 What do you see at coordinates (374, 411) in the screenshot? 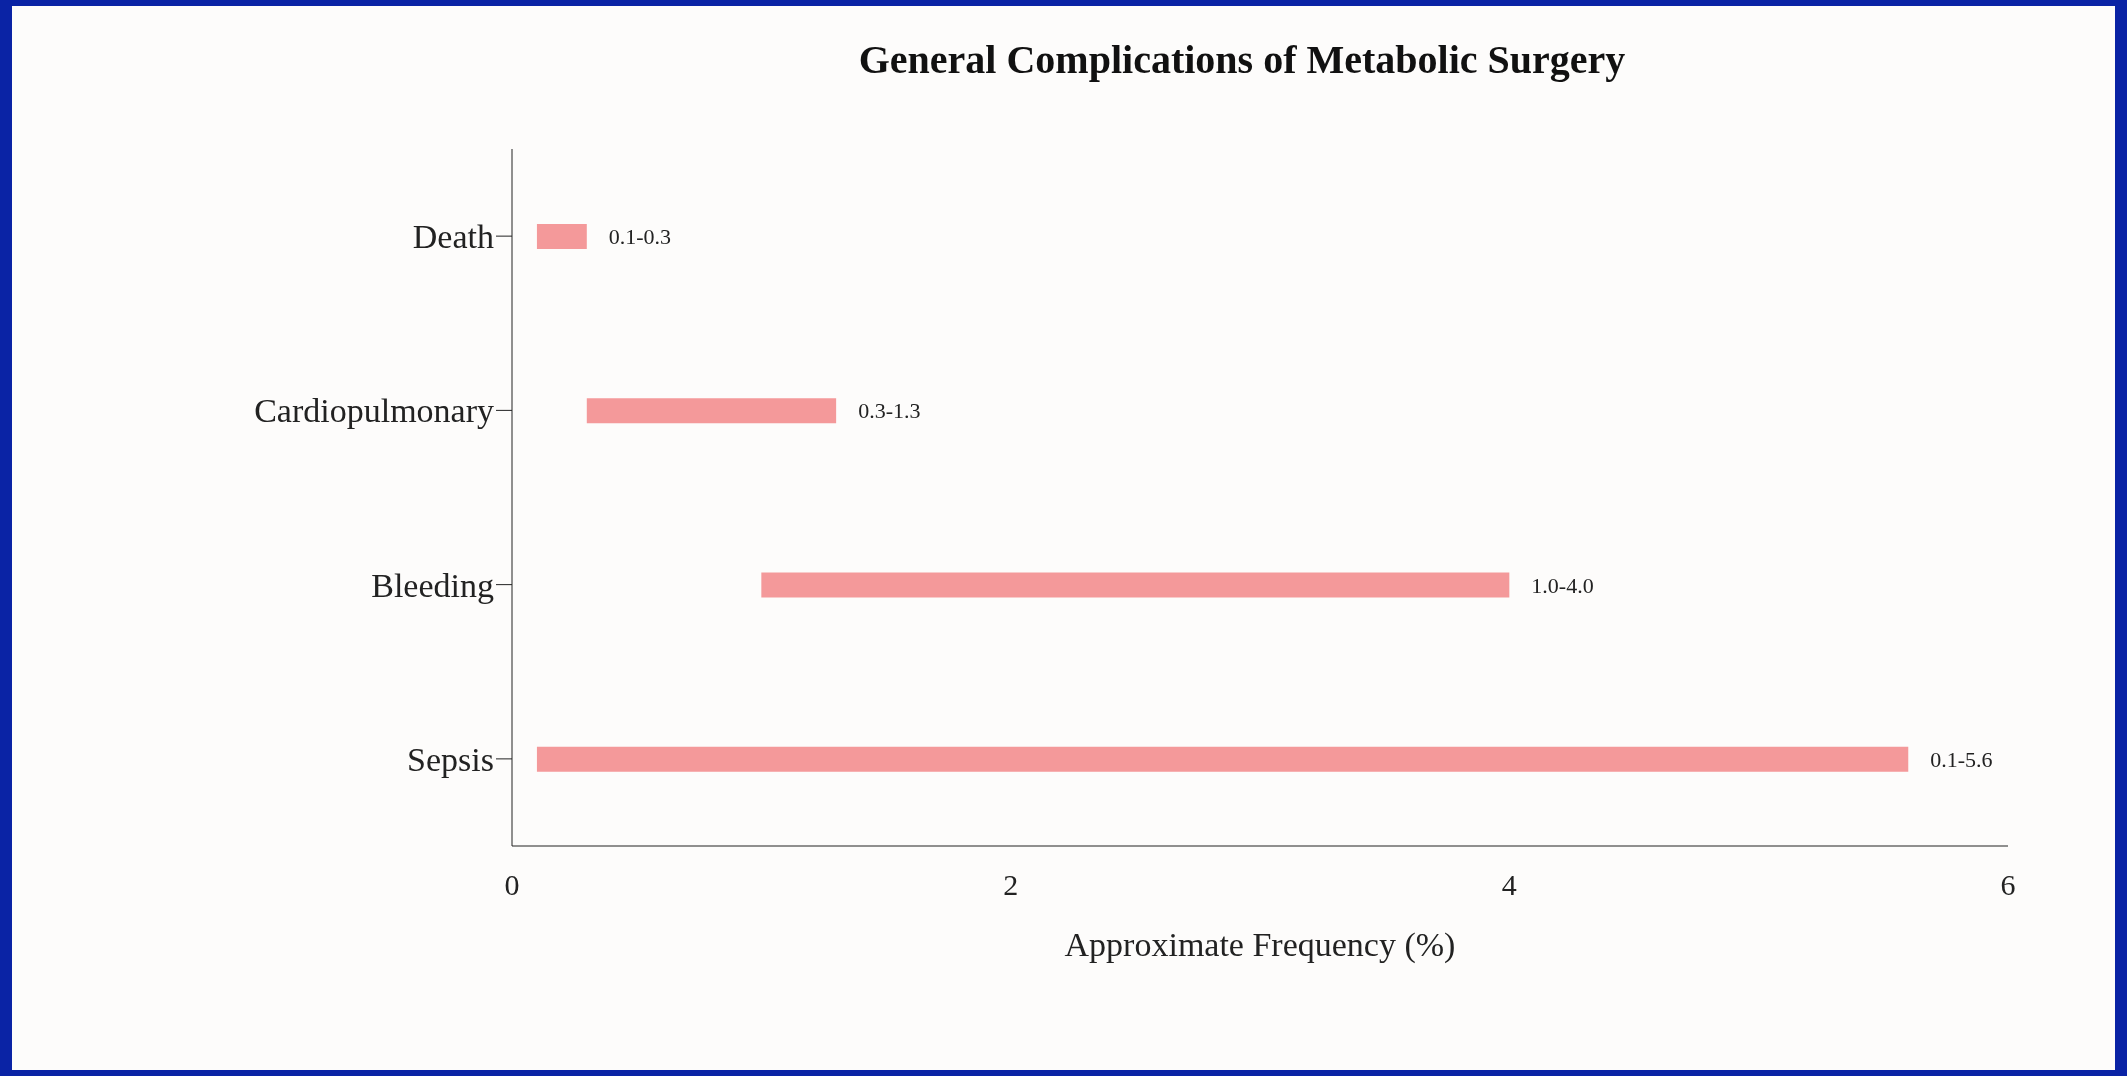
I see `y-tick-label: Cardiopulmonary` at bounding box center [374, 411].